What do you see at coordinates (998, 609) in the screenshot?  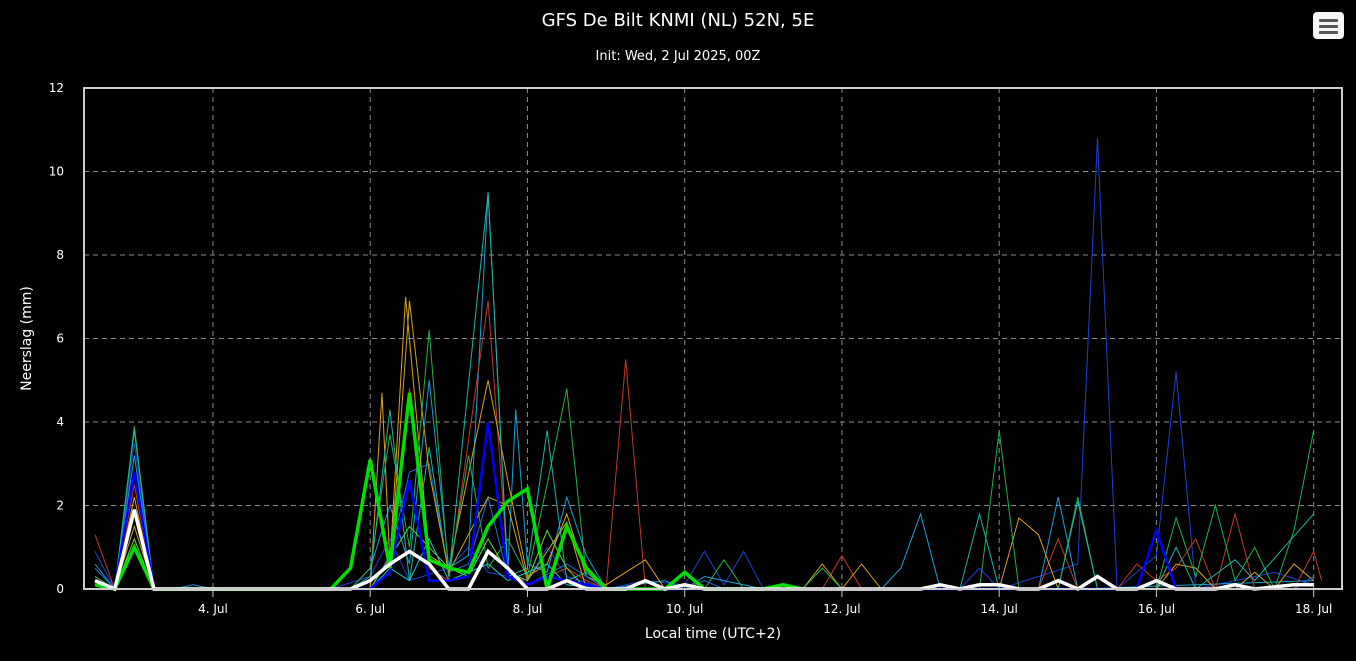 I see `x-tick-label: 14. Jul` at bounding box center [998, 609].